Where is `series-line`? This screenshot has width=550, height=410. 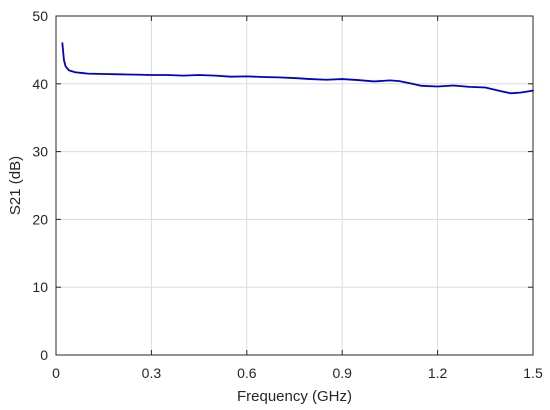
series-line is located at coordinates (297, 68).